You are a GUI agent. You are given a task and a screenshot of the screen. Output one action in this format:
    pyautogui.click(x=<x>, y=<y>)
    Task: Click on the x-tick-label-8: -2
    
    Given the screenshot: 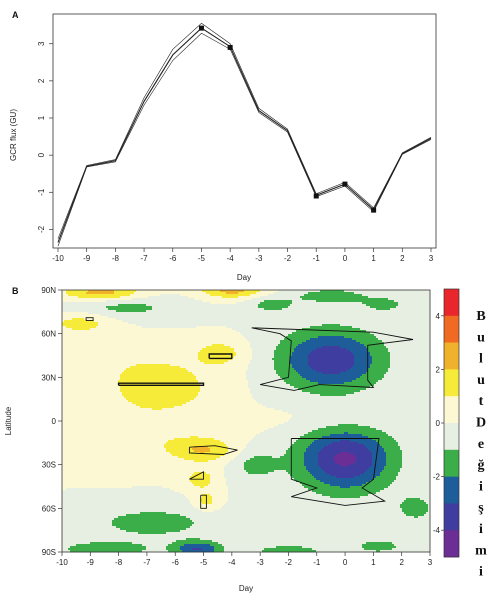 What is the action you would take?
    pyautogui.click(x=289, y=562)
    